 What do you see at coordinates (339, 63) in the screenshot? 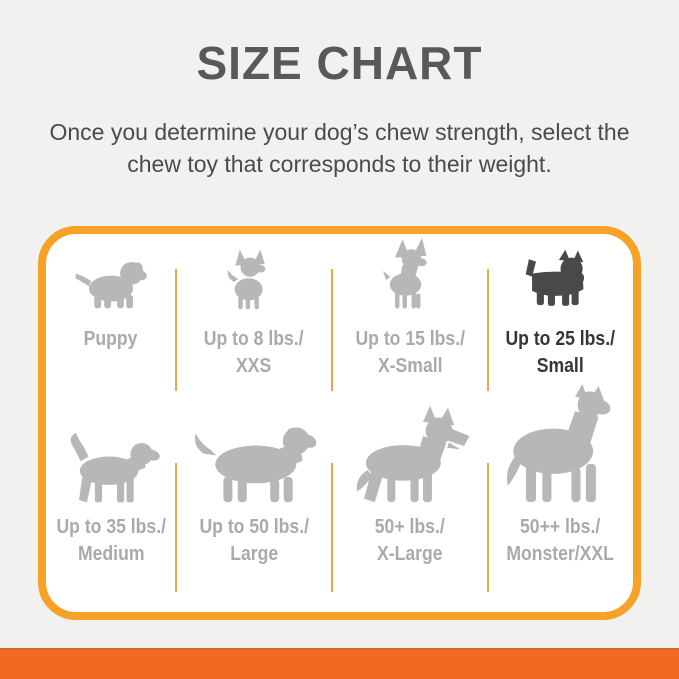
I see `page-title: SIZE CHART` at bounding box center [339, 63].